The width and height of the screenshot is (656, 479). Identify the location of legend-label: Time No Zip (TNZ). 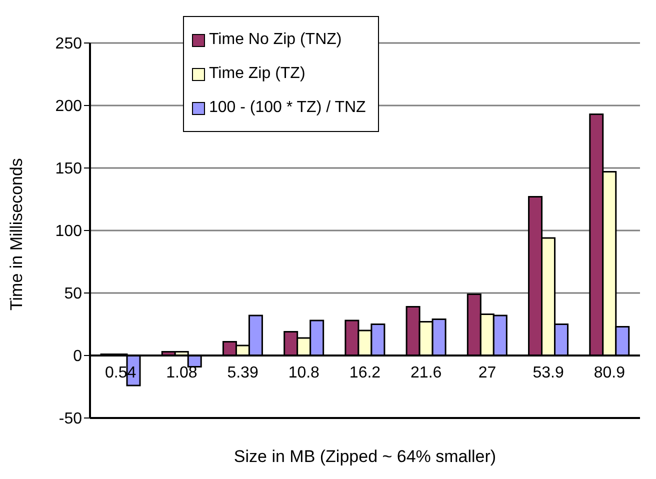
(275, 40).